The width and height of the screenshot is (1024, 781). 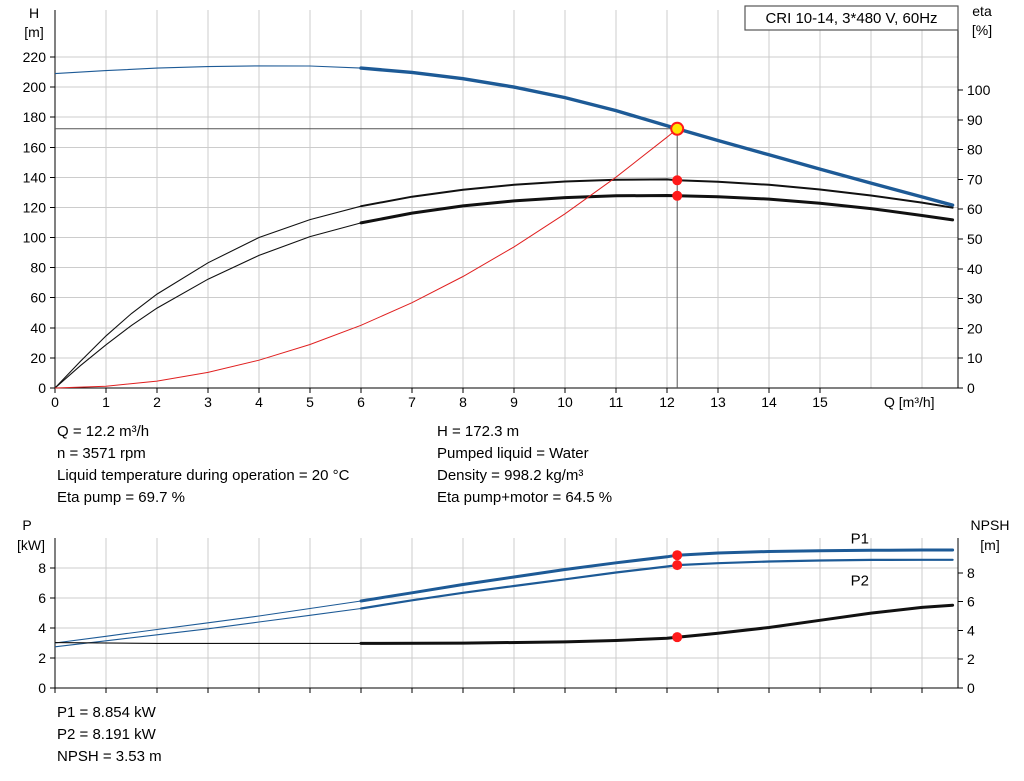 I want to click on p1-curve, so click(x=657, y=575).